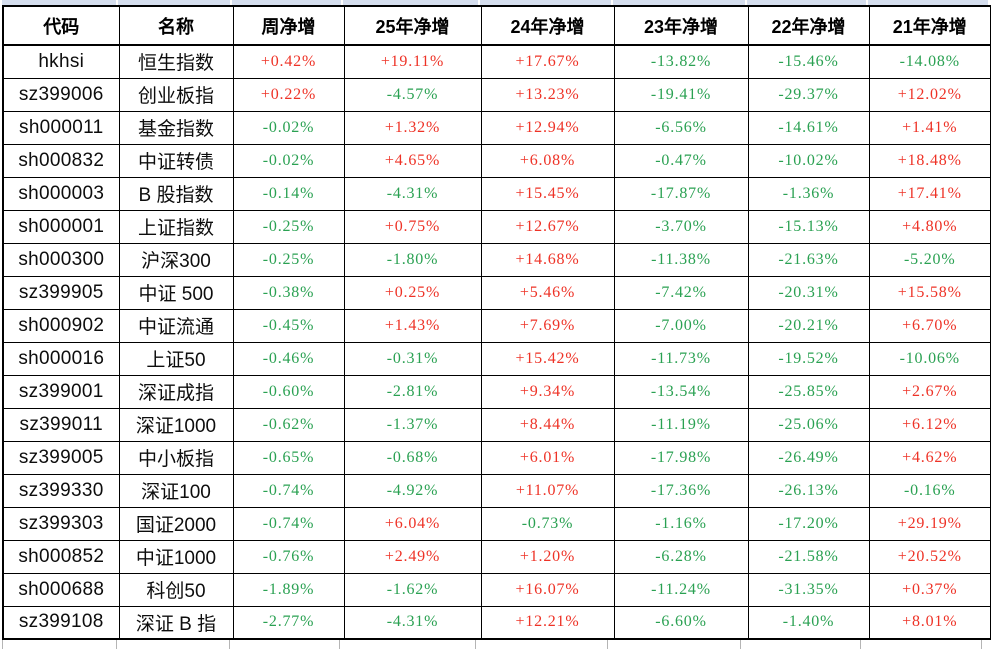 This screenshot has height=655, width=991. Describe the element at coordinates (681, 61) in the screenshot. I see `value-cell: -13.82%` at that location.